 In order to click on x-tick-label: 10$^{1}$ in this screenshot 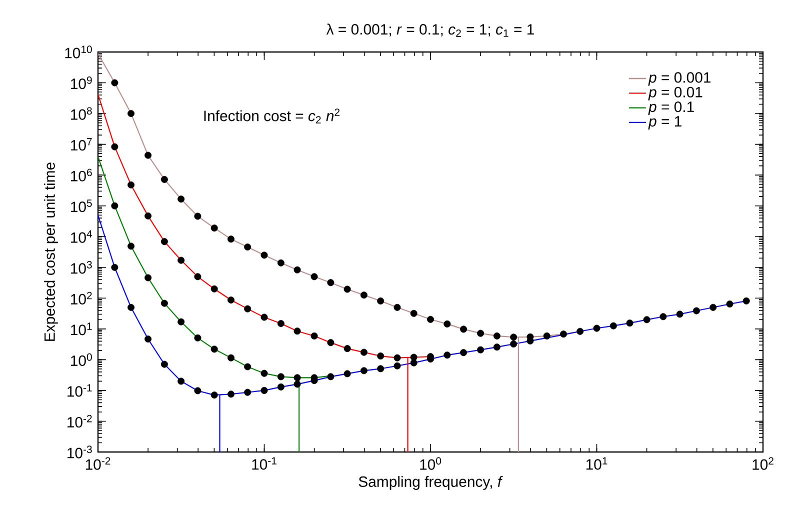, I will do `click(597, 463)`.